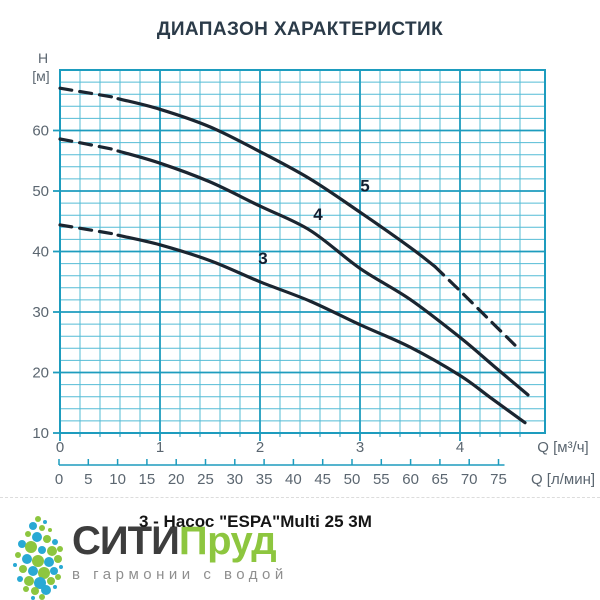 This screenshot has height=600, width=600. What do you see at coordinates (40, 76) in the screenshot?
I see `y-axis-unit: [м]` at bounding box center [40, 76].